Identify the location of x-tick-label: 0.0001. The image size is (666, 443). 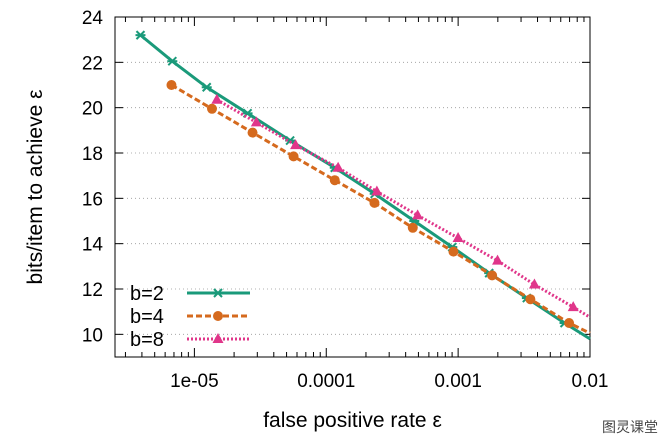
(326, 381).